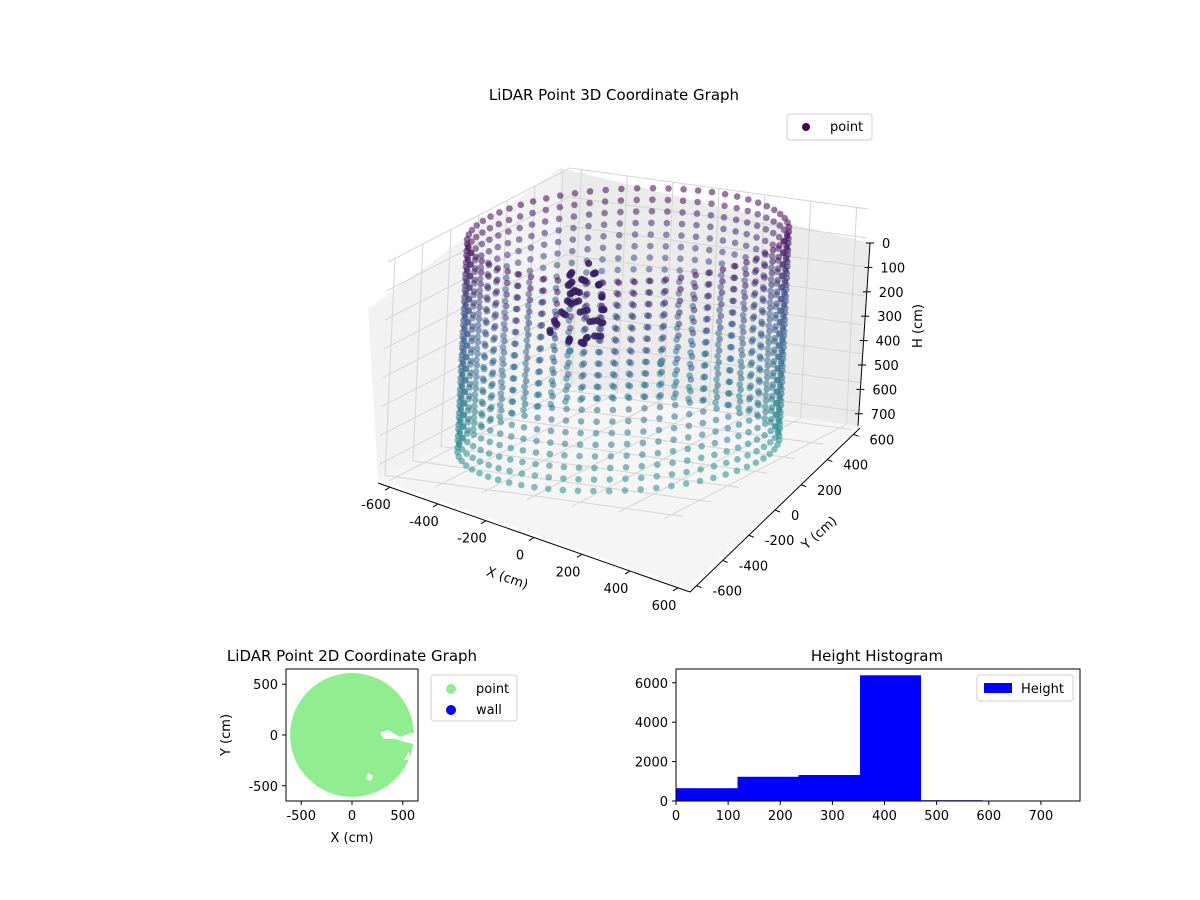 The image size is (1200, 900). What do you see at coordinates (844, 750) in the screenshot?
I see `ticks-hist: 0 100 200 300 400 500 600 700 0 2000 4000 6000` at bounding box center [844, 750].